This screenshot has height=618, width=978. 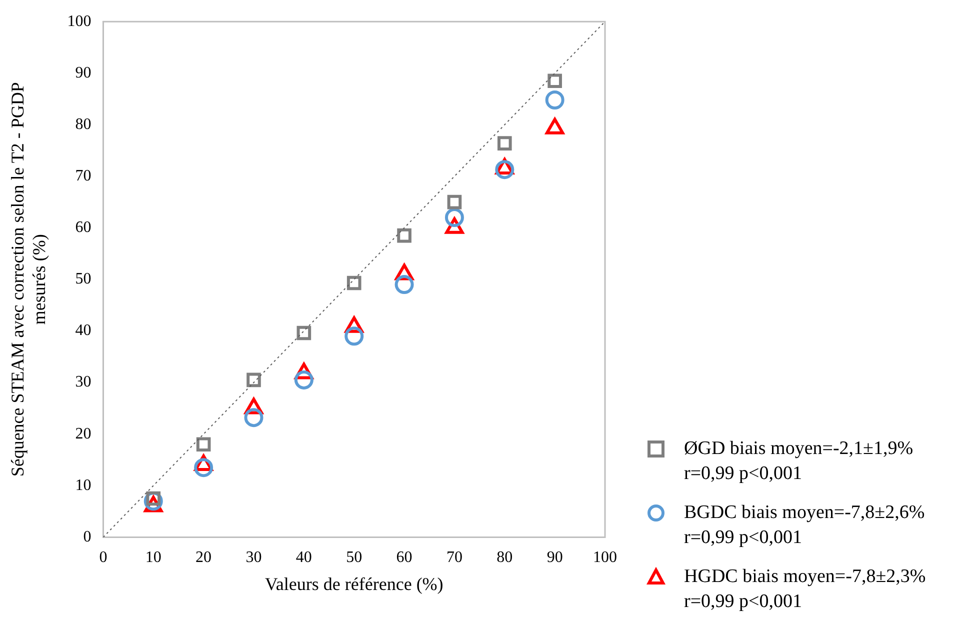 I want to click on x-tick-label: 100, so click(x=605, y=557).